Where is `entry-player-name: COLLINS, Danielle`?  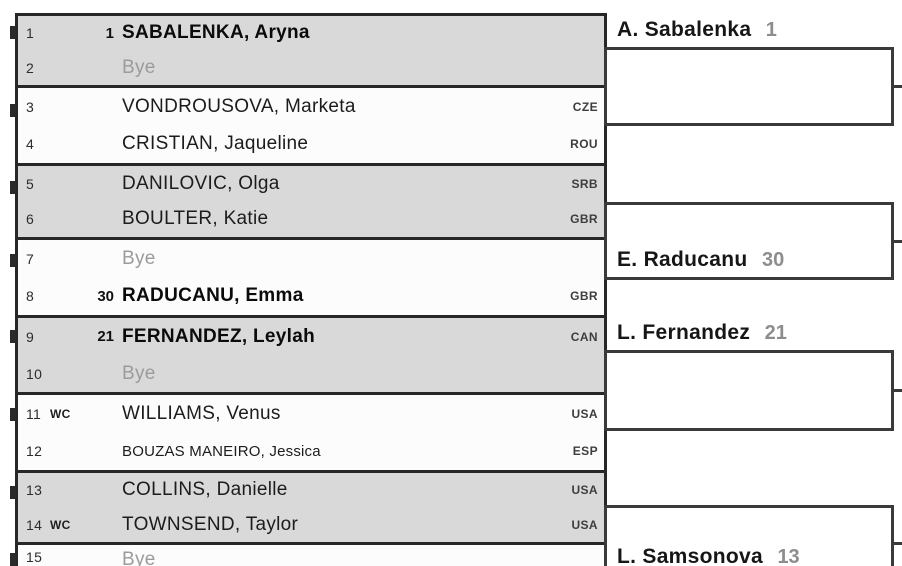 entry-player-name: COLLINS, Danielle is located at coordinates (205, 490).